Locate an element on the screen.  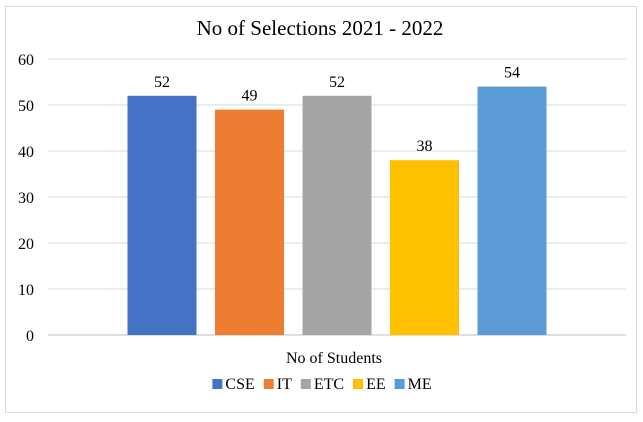
data-labels: 52 49 52 38 54 is located at coordinates (337, 110).